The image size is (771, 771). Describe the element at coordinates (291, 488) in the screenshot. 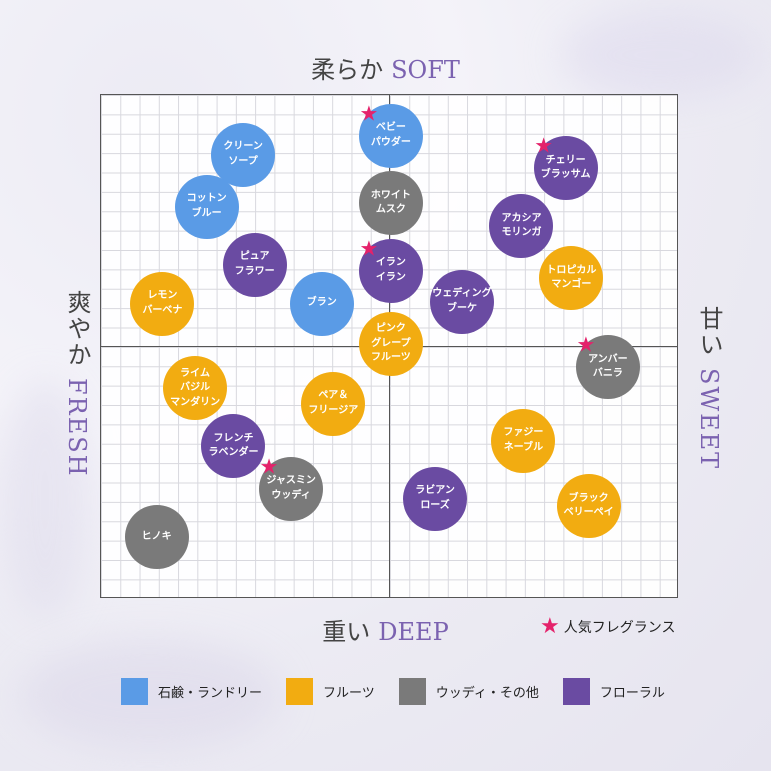

I see `fragrance-bubble: ジャスミン ウッディ` at that location.